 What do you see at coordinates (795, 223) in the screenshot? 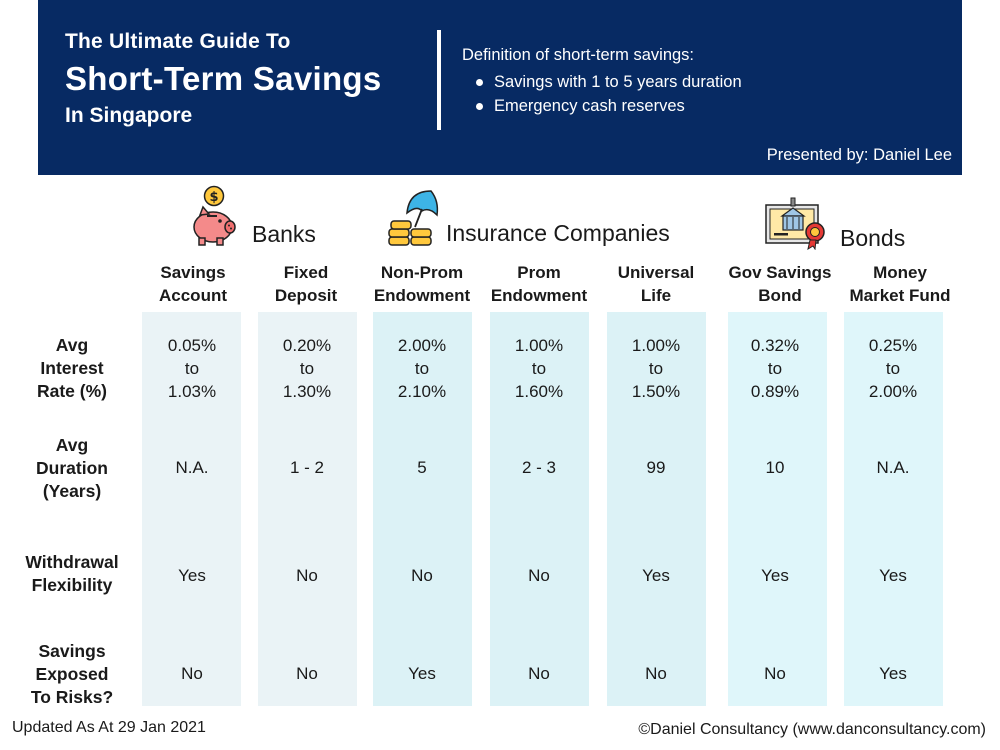
I see `bond-certificate-icon` at bounding box center [795, 223].